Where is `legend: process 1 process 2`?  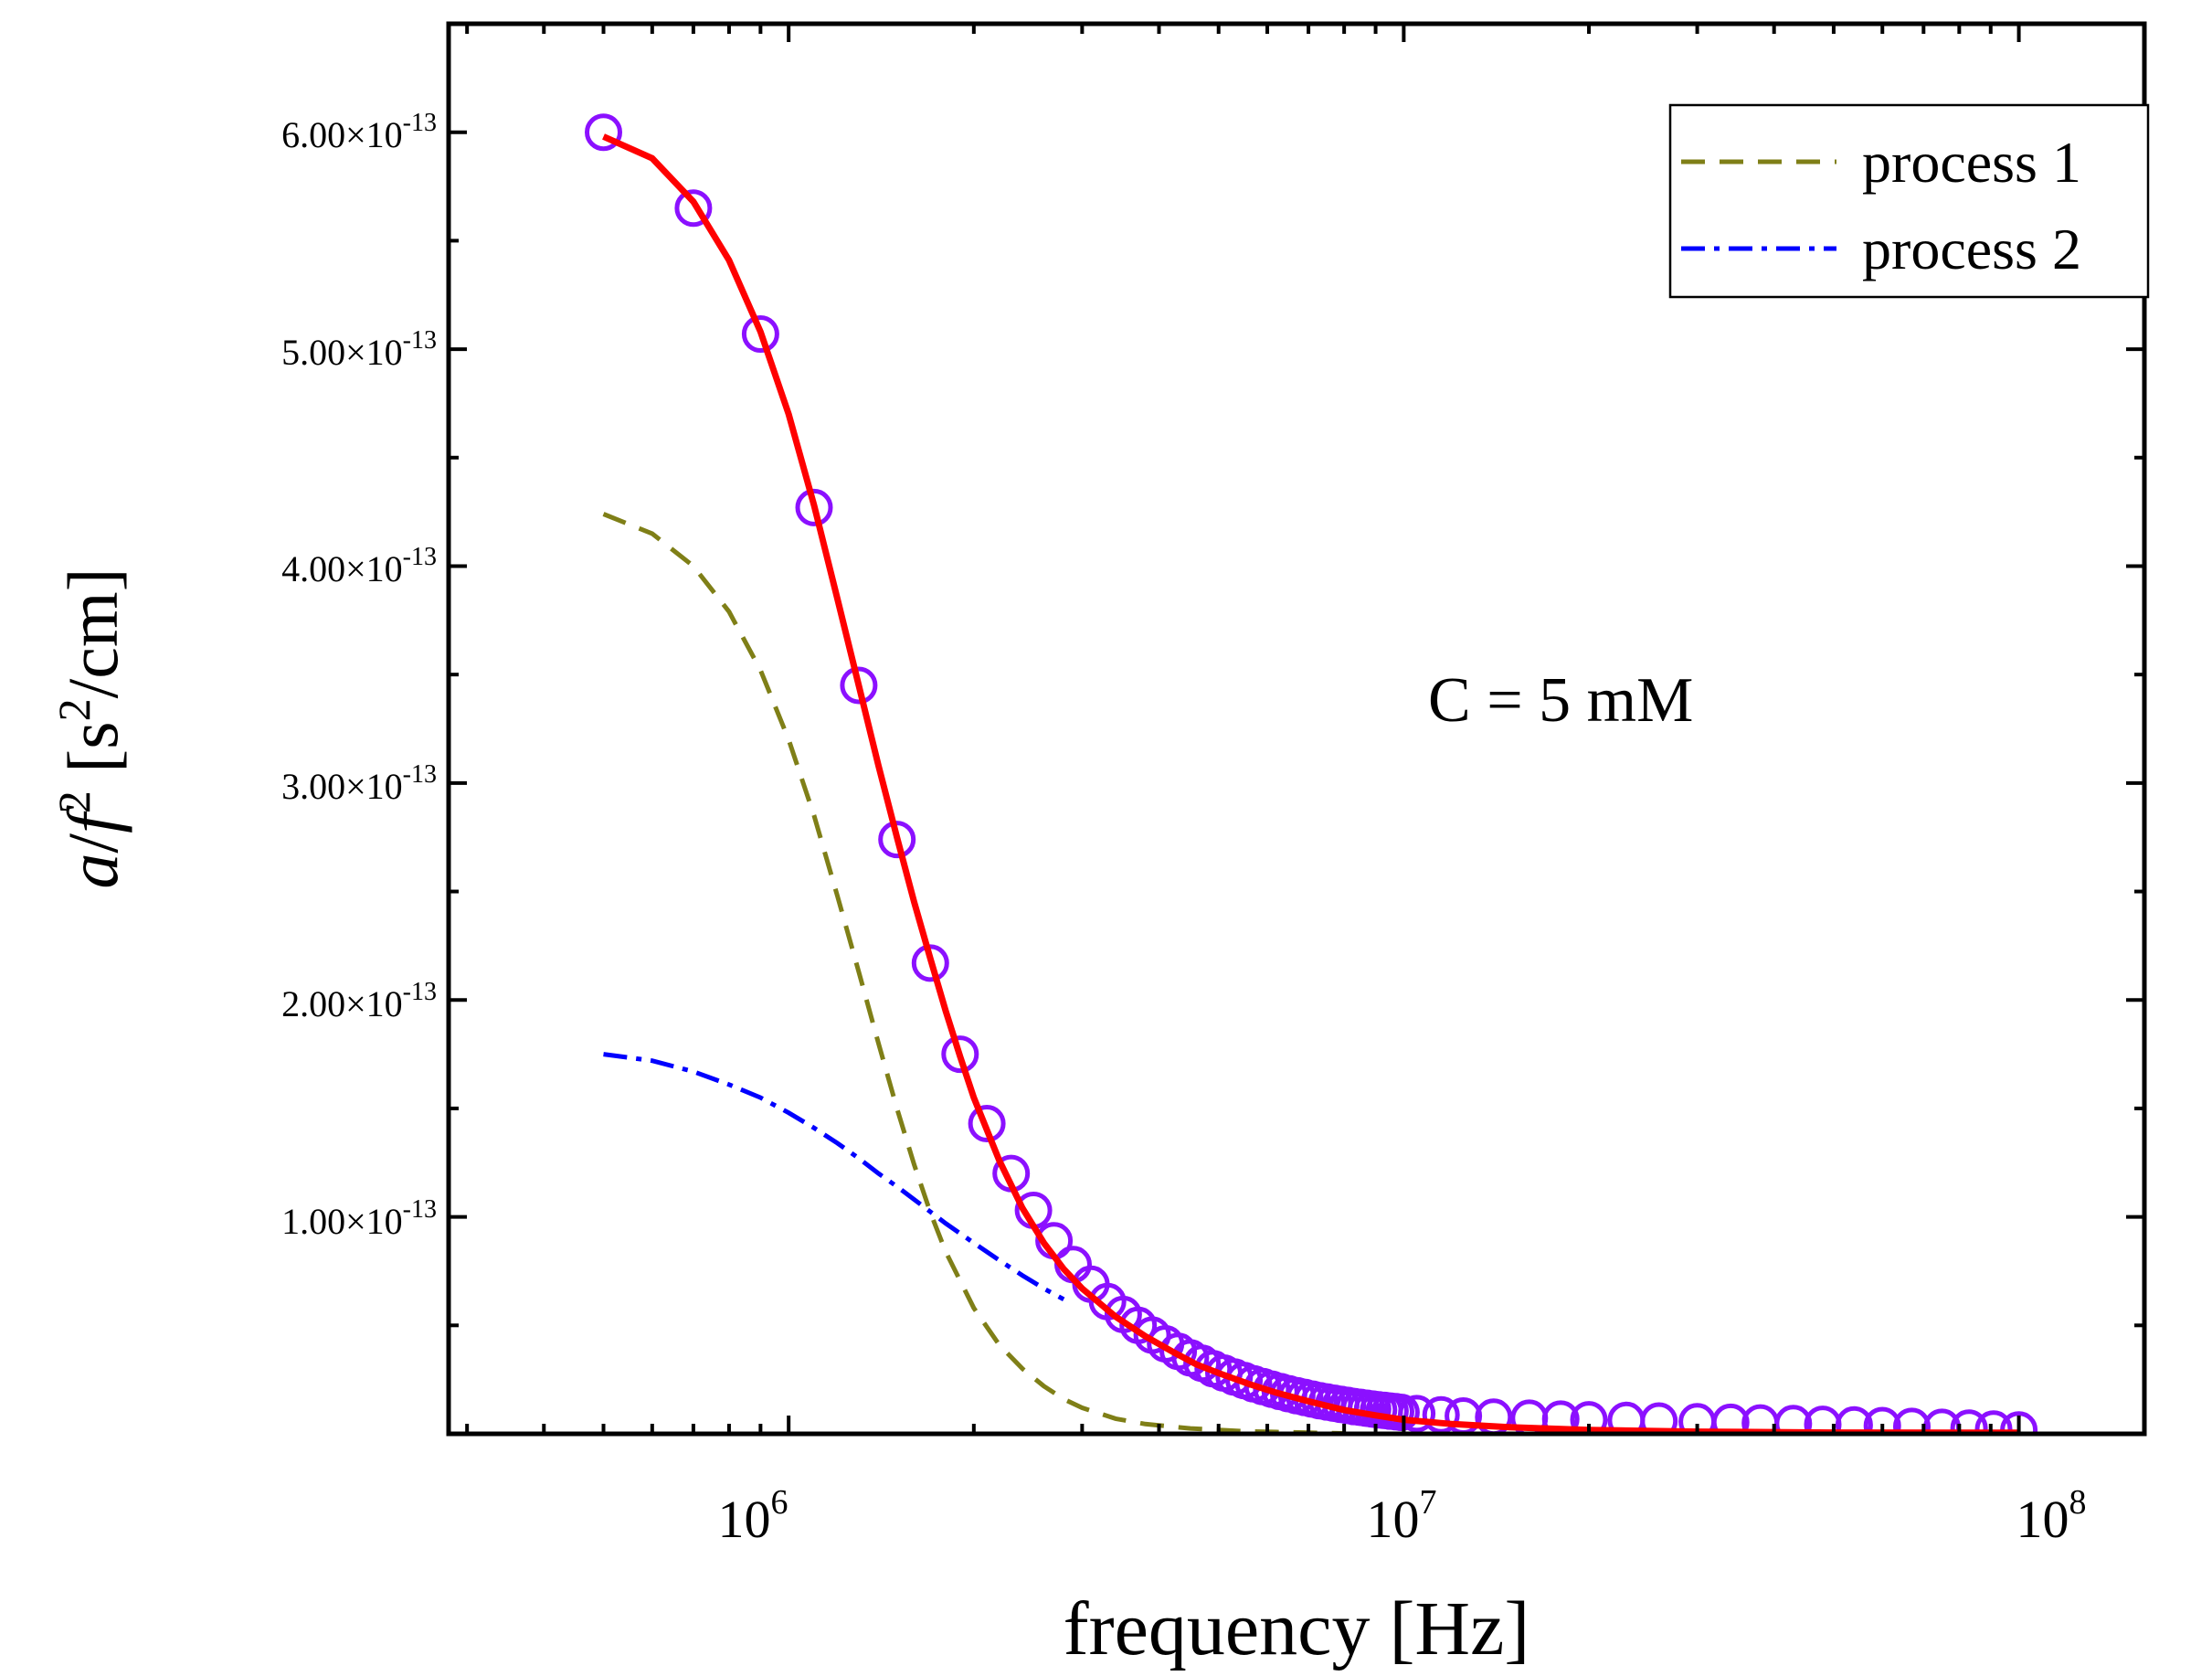
legend: process 1 process 2 is located at coordinates (1909, 201).